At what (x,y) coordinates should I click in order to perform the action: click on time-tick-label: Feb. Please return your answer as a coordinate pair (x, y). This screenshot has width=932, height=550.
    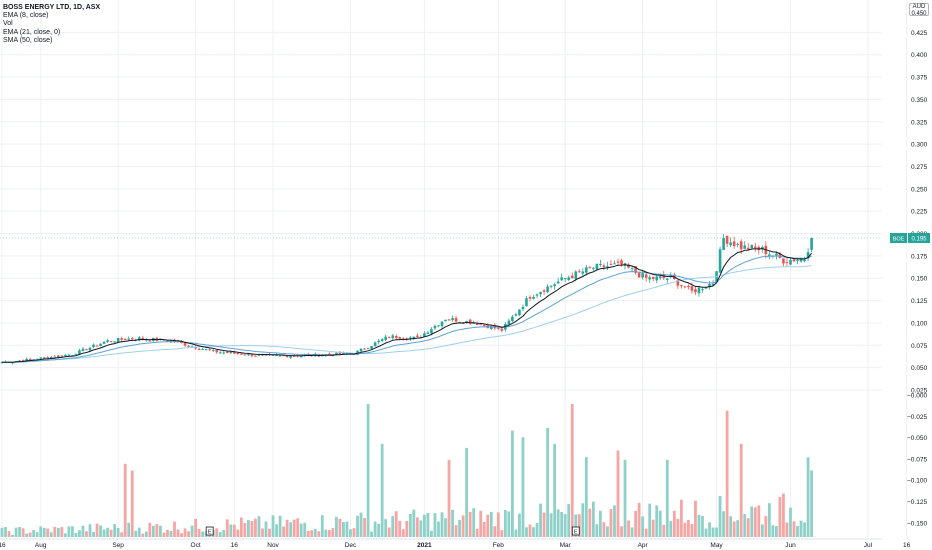
    Looking at the image, I should click on (499, 545).